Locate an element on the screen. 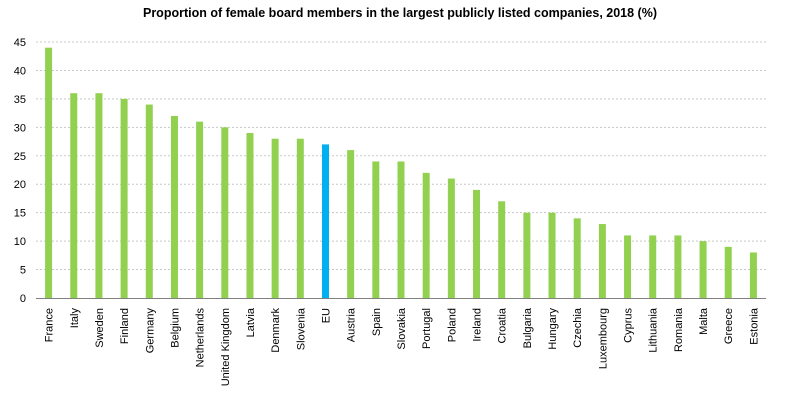 This screenshot has height=400, width=800. bar-cyprus is located at coordinates (628, 266).